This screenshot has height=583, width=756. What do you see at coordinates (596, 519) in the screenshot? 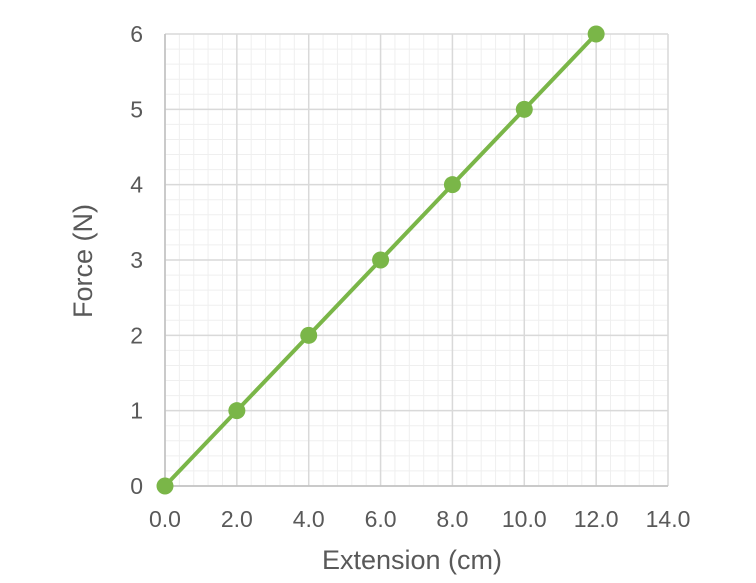
I see `x-tick-label: 12.0` at bounding box center [596, 519].